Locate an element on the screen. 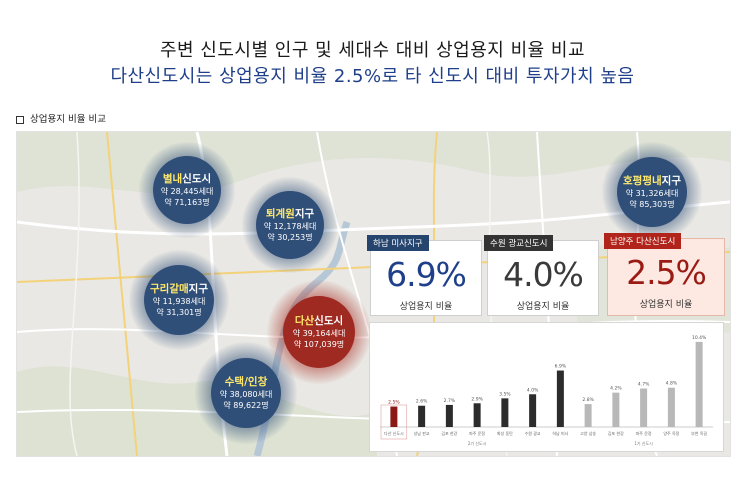 This screenshot has height=481, width=745. card-value: 6.9% is located at coordinates (426, 274).